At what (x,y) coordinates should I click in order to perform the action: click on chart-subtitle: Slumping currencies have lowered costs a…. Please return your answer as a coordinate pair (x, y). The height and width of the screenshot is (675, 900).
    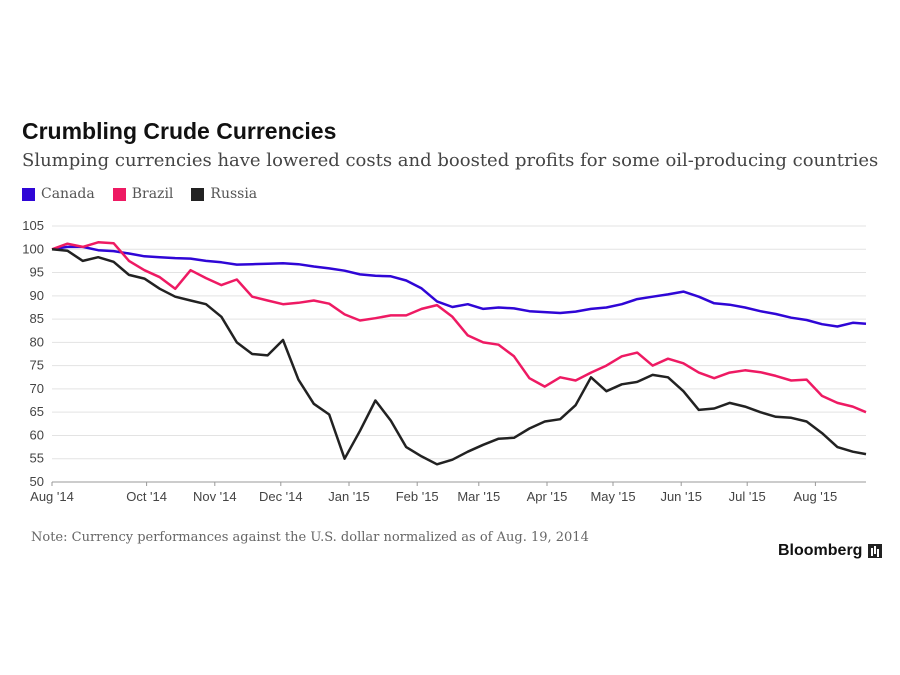
    Looking at the image, I should click on (450, 160).